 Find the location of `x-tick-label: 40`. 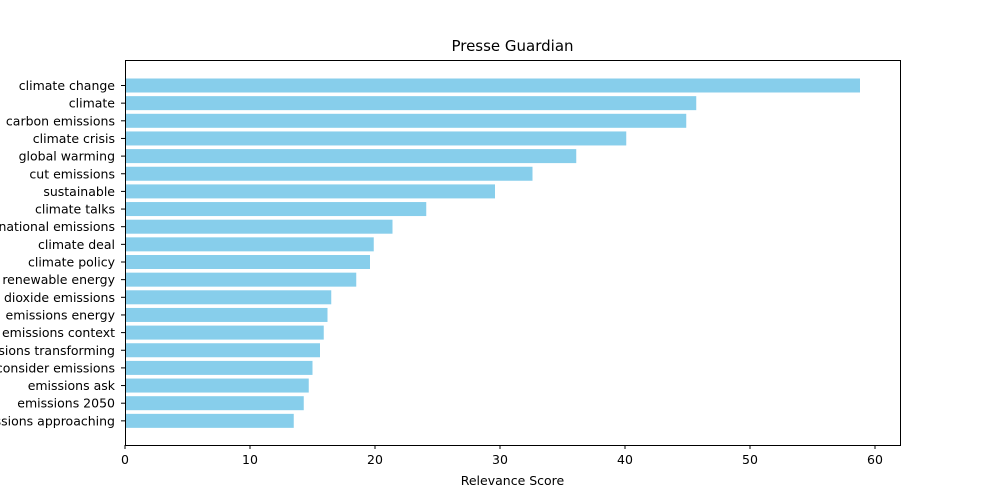

x-tick-label: 40 is located at coordinates (625, 459).